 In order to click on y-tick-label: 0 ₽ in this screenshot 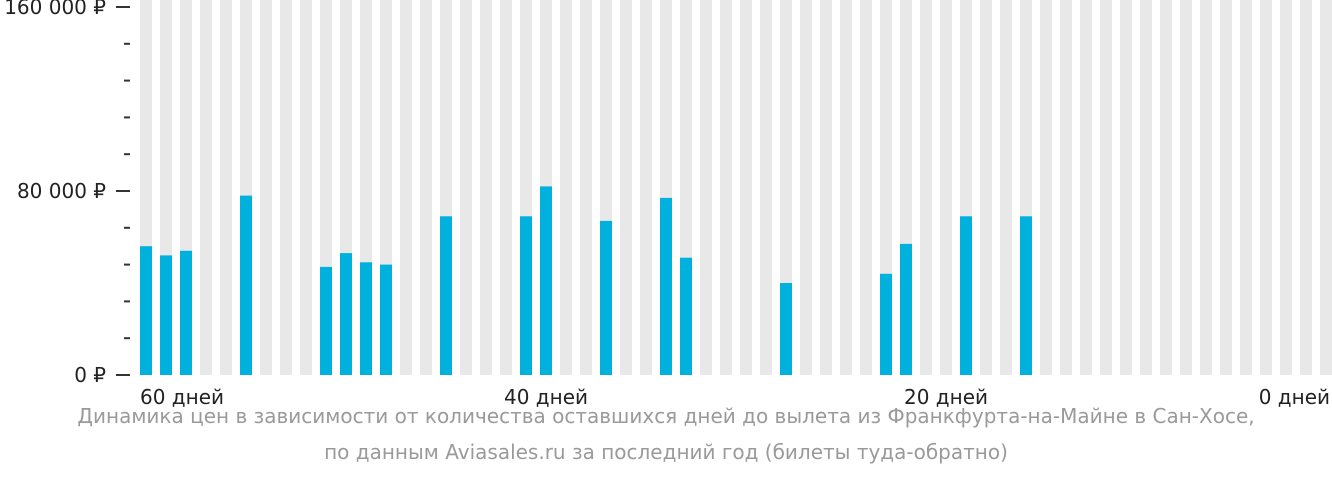, I will do `click(90, 375)`.